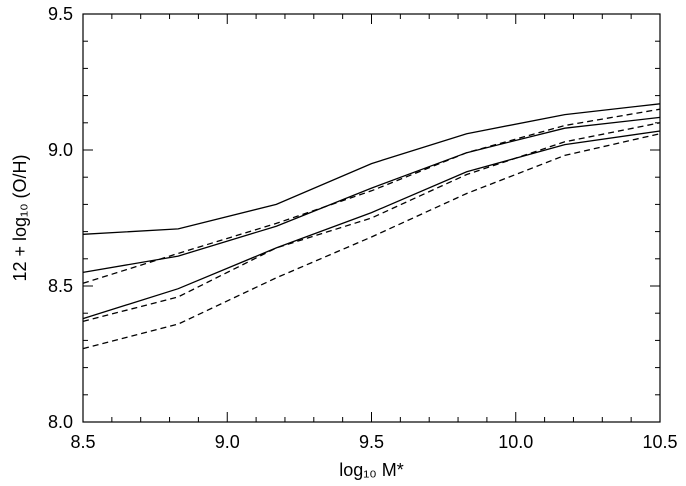  Describe the element at coordinates (371, 442) in the screenshot. I see `x-tick-label: 9.5` at that location.